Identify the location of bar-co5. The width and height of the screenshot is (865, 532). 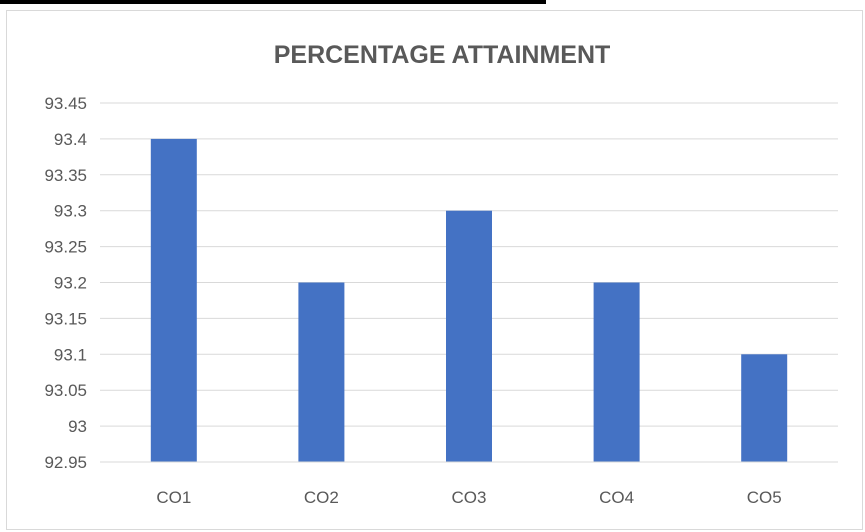
(764, 408).